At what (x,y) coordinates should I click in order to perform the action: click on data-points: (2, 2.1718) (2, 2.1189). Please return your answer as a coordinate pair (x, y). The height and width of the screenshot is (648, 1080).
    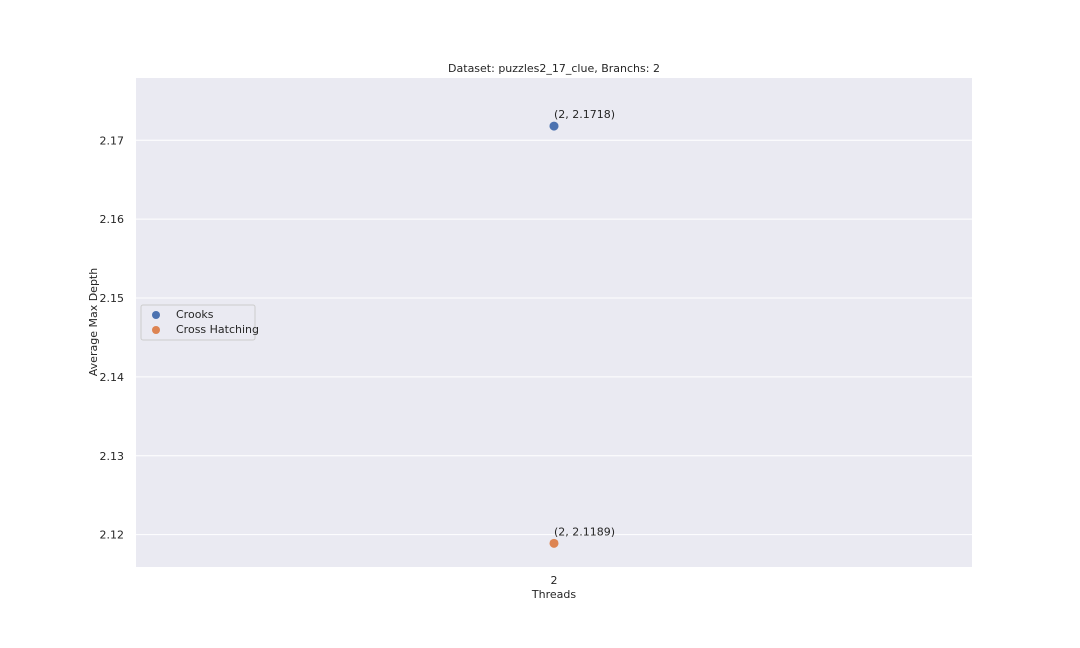
    Looking at the image, I should click on (582, 328).